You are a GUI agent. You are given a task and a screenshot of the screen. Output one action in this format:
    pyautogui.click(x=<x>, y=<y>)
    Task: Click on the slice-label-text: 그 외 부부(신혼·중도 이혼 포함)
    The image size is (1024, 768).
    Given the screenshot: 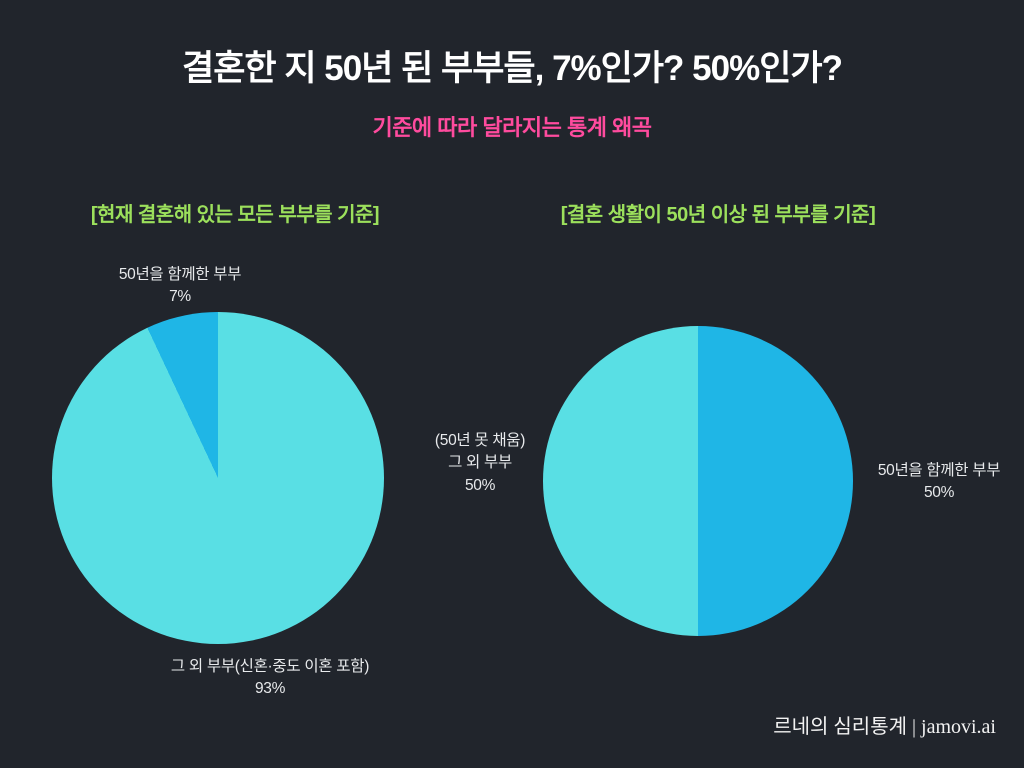 What is the action you would take?
    pyautogui.click(x=270, y=666)
    